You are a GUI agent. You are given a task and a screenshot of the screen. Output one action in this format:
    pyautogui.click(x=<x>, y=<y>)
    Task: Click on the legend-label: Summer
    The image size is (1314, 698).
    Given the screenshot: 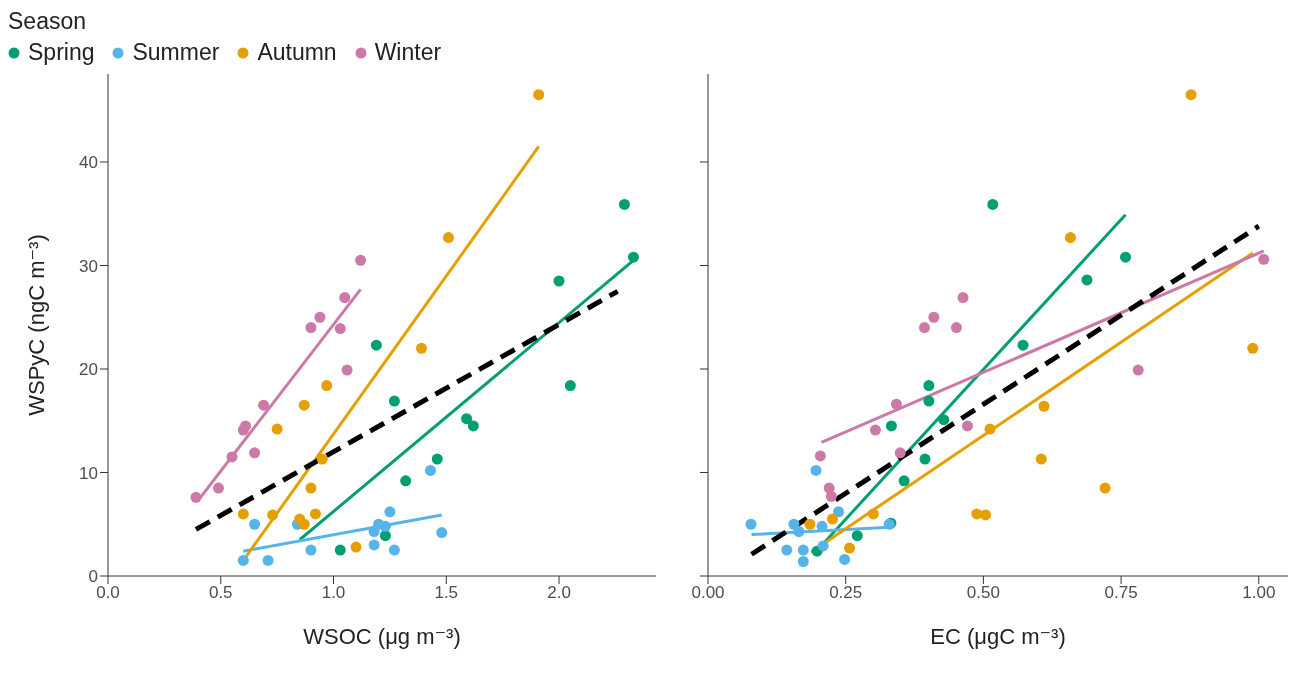 What is the action you would take?
    pyautogui.click(x=176, y=52)
    